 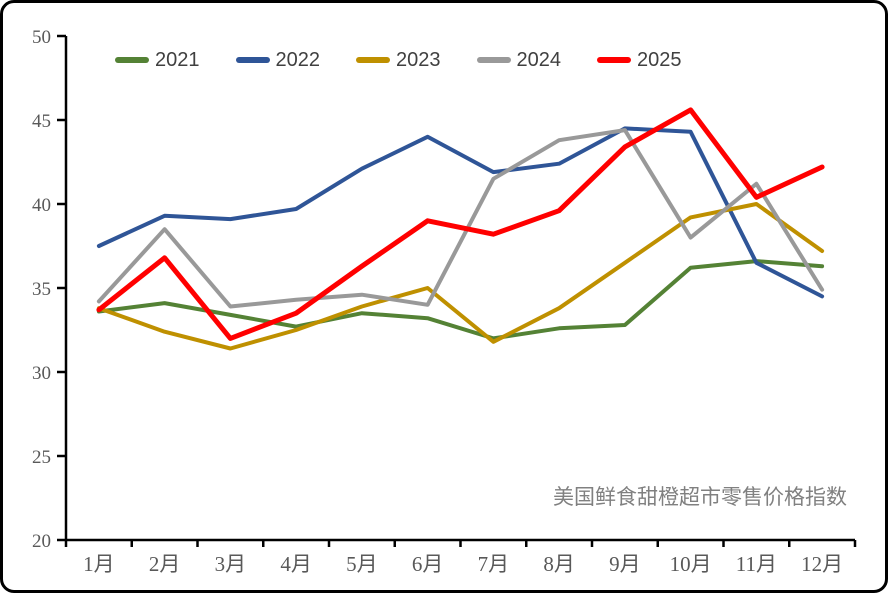 What do you see at coordinates (700, 497) in the screenshot?
I see `chart-annotation: 美国鲜食甜橙超市零售价格指数` at bounding box center [700, 497].